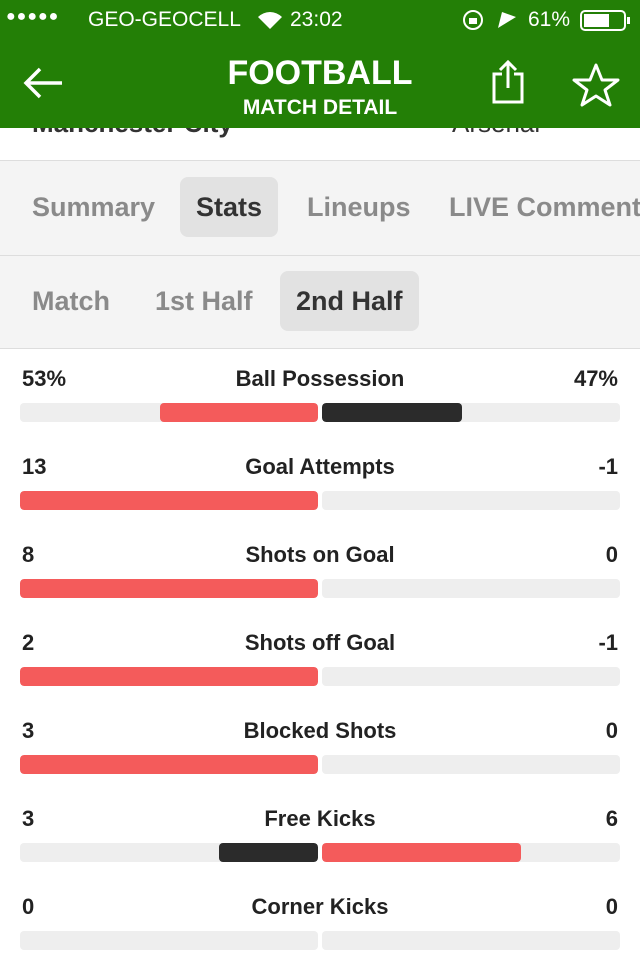 This screenshot has height=966, width=640. Describe the element at coordinates (320, 834) in the screenshot. I see `stat-row: 3 Free Kicks 6` at that location.